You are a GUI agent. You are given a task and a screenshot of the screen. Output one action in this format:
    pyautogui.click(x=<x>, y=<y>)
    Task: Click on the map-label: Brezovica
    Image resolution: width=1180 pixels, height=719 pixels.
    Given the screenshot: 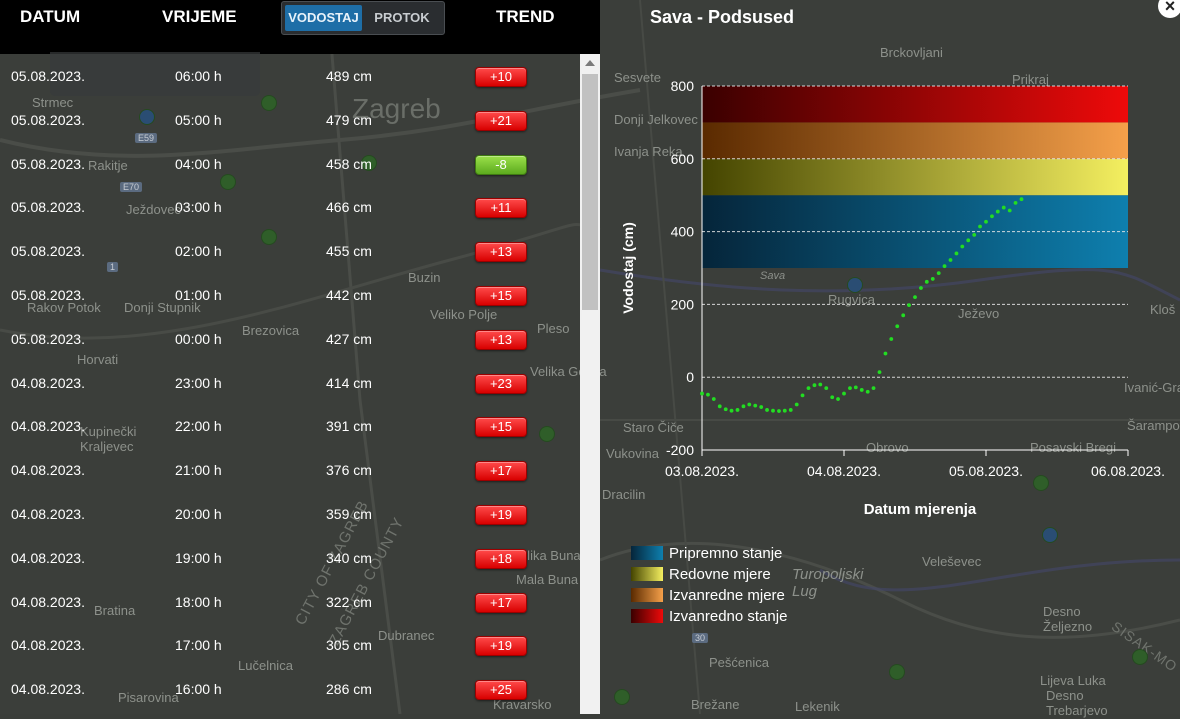 What is the action you would take?
    pyautogui.click(x=271, y=330)
    